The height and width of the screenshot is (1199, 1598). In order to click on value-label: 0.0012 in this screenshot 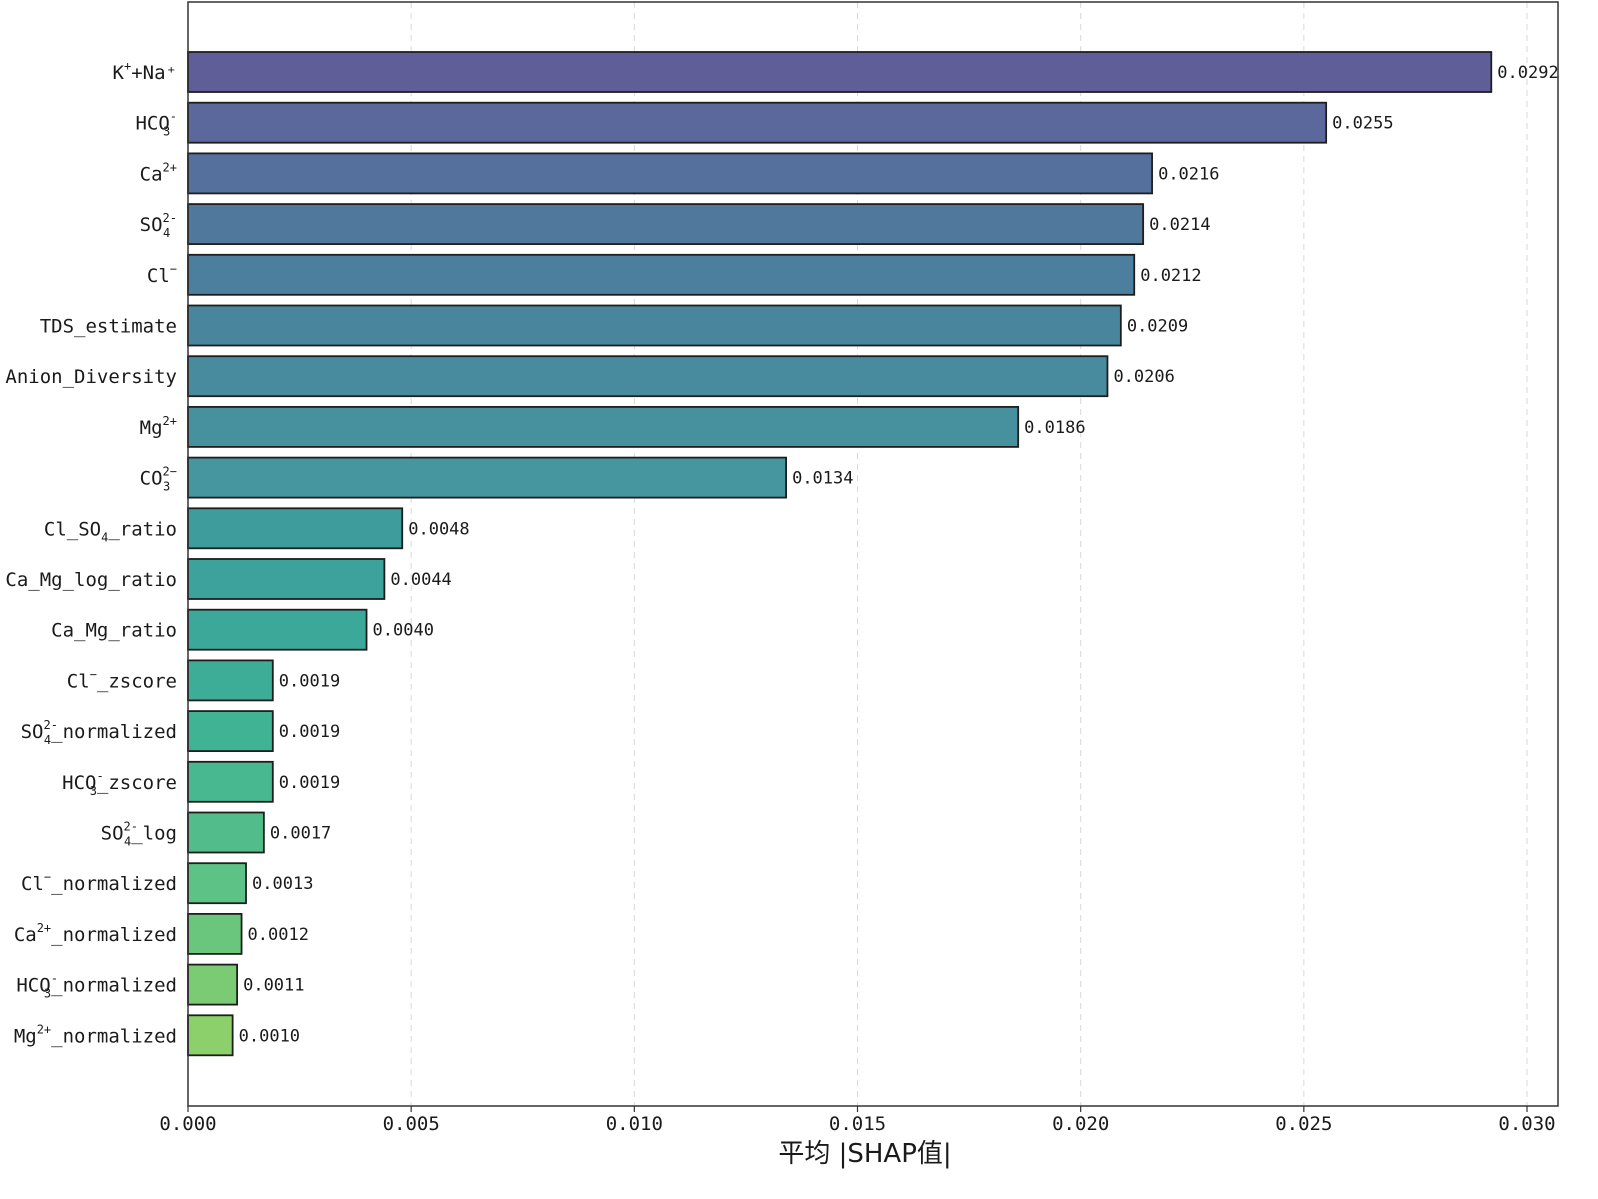, I will do `click(278, 935)`.